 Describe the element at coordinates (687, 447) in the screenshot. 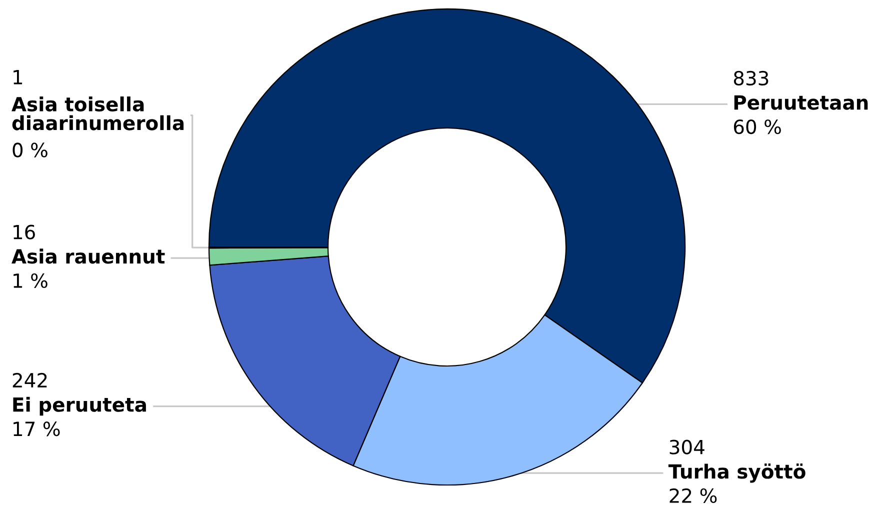

I see `data-label: 304` at that location.